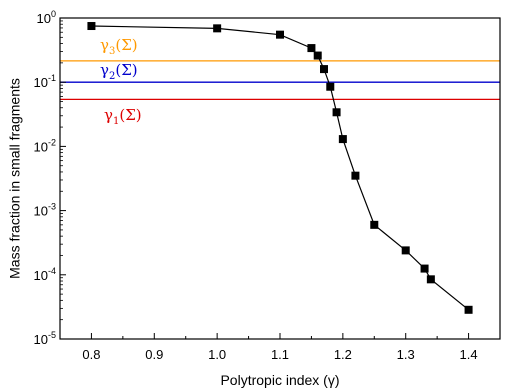  What do you see at coordinates (279, 380) in the screenshot?
I see `x-axis-title: Polytropic index (γ)` at bounding box center [279, 380].